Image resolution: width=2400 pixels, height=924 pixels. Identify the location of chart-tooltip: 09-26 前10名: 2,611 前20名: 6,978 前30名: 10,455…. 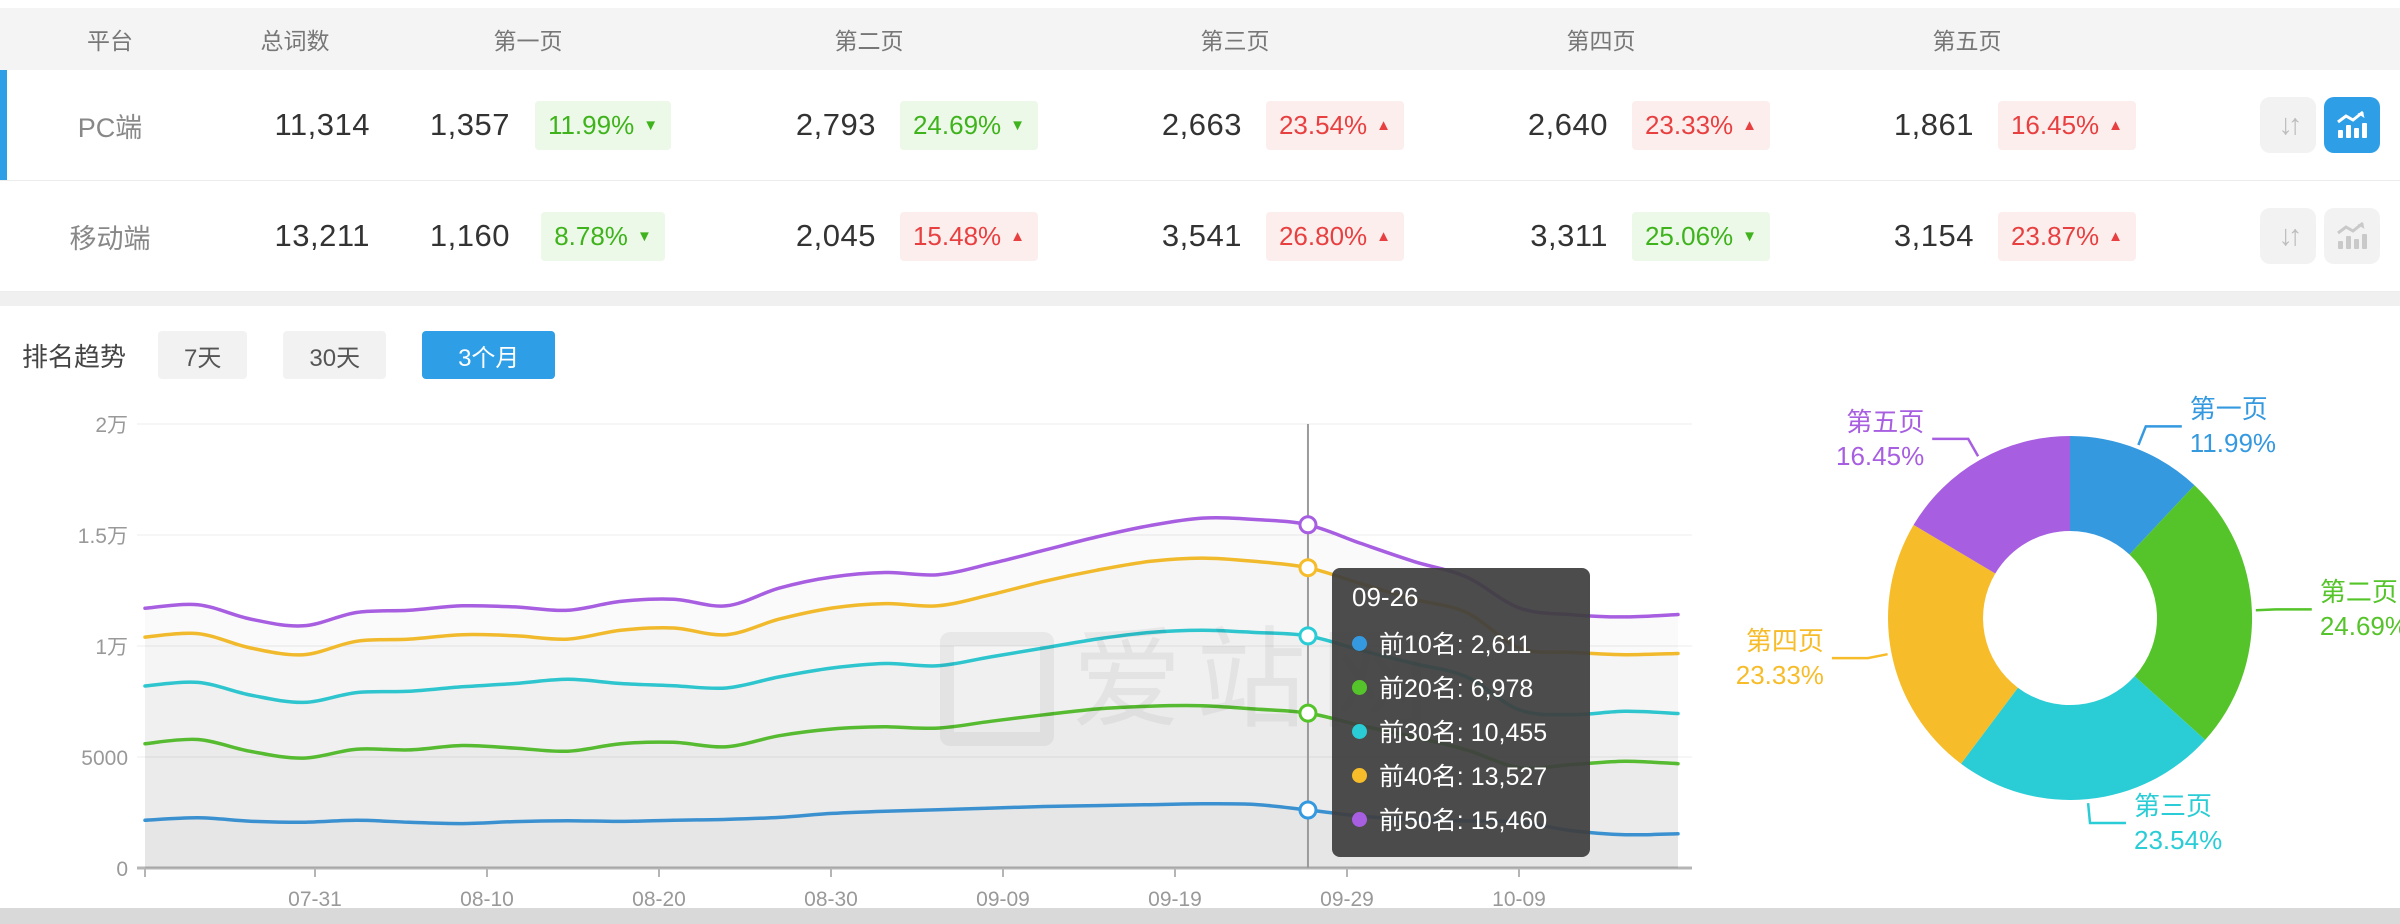
(1461, 712).